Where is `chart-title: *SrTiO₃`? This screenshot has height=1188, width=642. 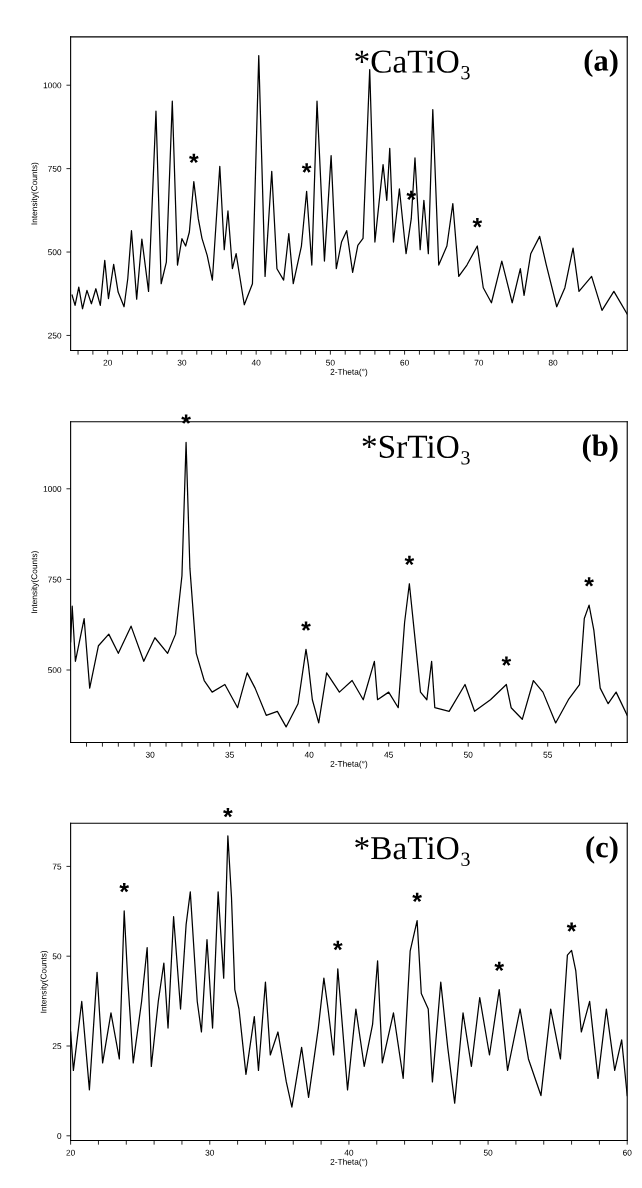
chart-title: *SrTiO₃ is located at coordinates (416, 450).